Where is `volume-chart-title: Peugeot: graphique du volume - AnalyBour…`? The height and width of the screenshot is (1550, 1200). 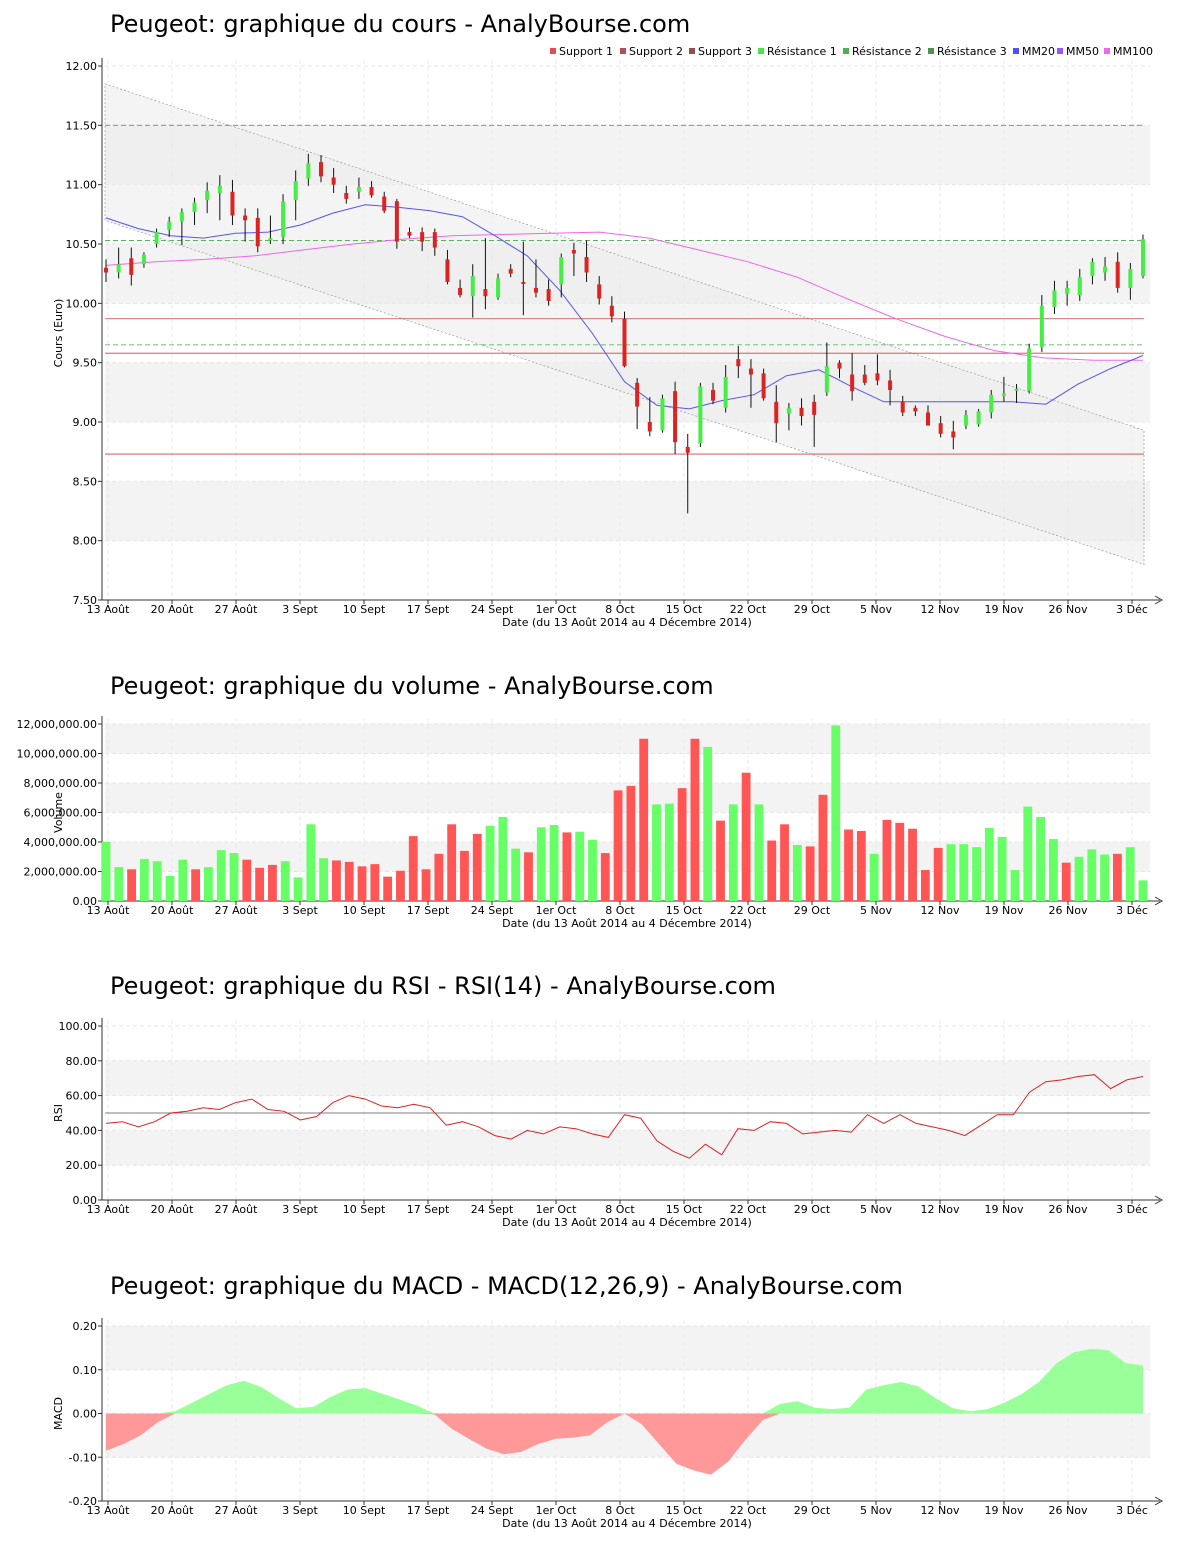
volume-chart-title: Peugeot: graphique du volume - AnalyBour… is located at coordinates (412, 686).